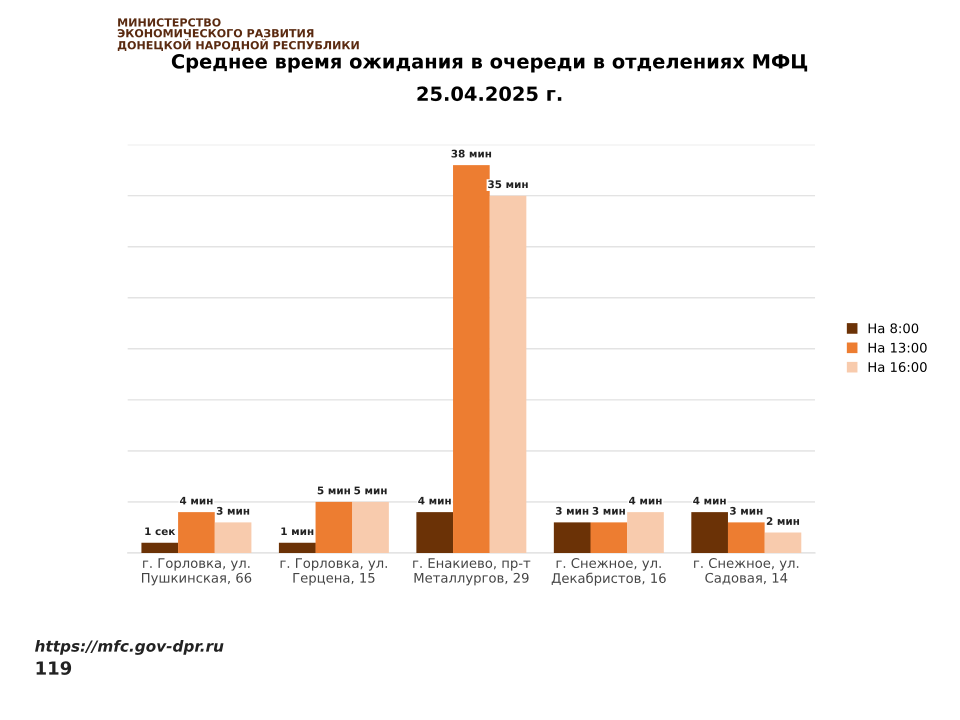 The image size is (960, 720). What do you see at coordinates (471, 572) in the screenshot?
I see `x-tick-label: г. Енакиево, пр-т Металлургов, 29` at bounding box center [471, 572].